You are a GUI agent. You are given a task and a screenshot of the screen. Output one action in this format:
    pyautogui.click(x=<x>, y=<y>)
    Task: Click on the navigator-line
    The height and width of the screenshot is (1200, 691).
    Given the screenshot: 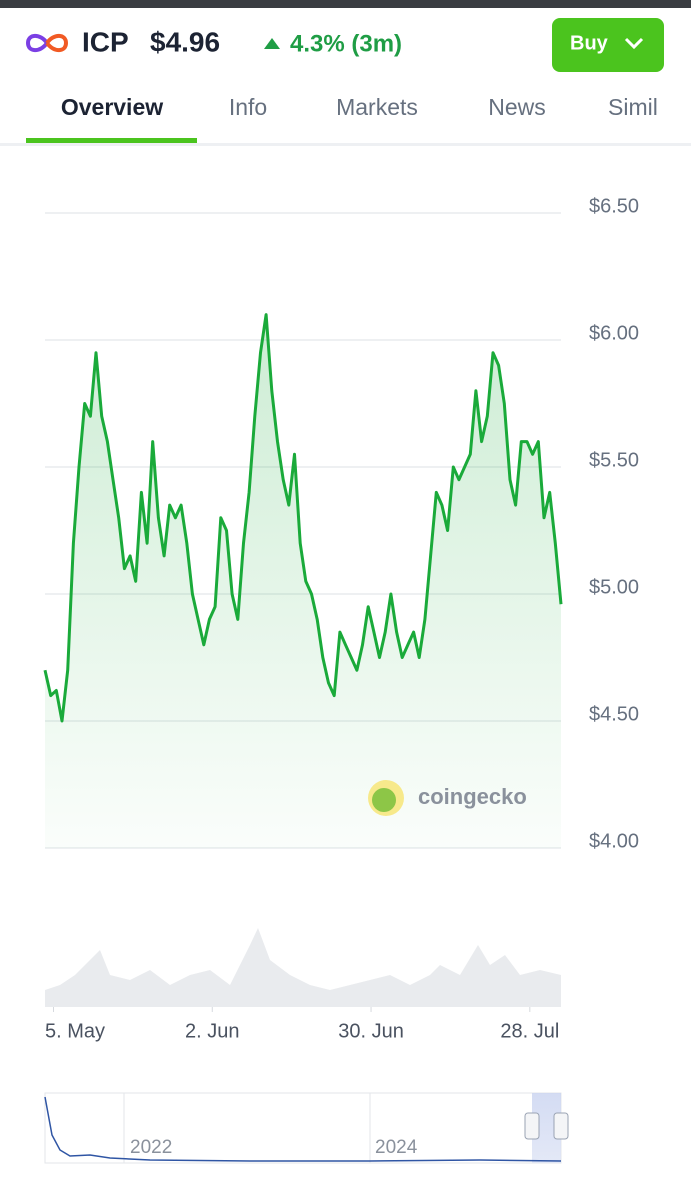 What is the action you would take?
    pyautogui.click(x=303, y=1129)
    